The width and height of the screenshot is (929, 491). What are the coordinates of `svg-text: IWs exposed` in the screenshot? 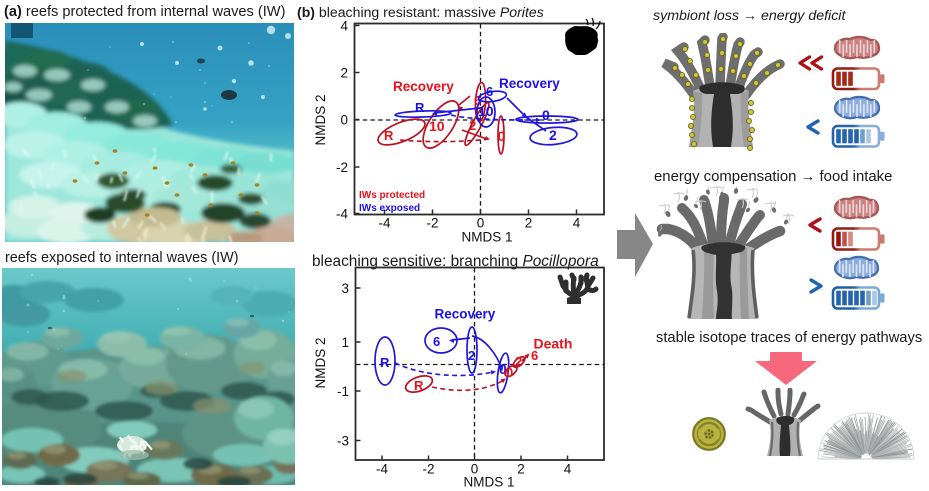 It's located at (389, 208).